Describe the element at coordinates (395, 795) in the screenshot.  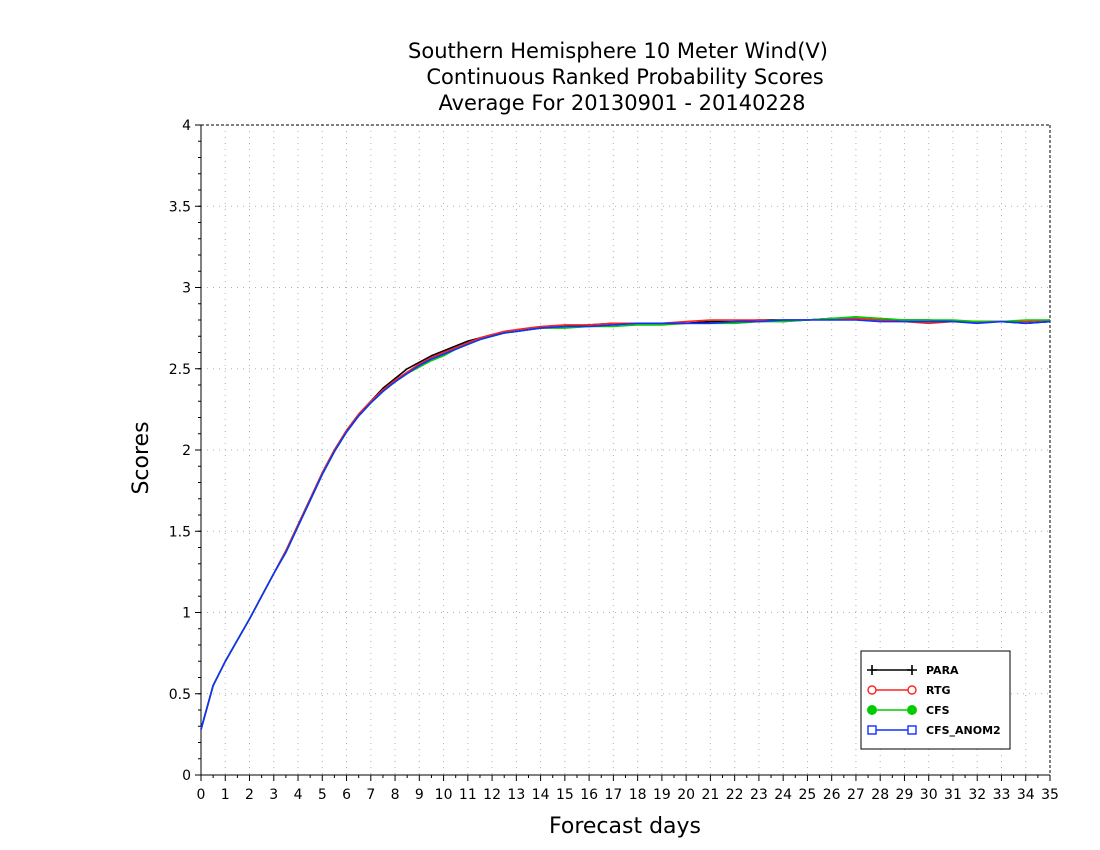
I see `x-tick-label: 8` at that location.